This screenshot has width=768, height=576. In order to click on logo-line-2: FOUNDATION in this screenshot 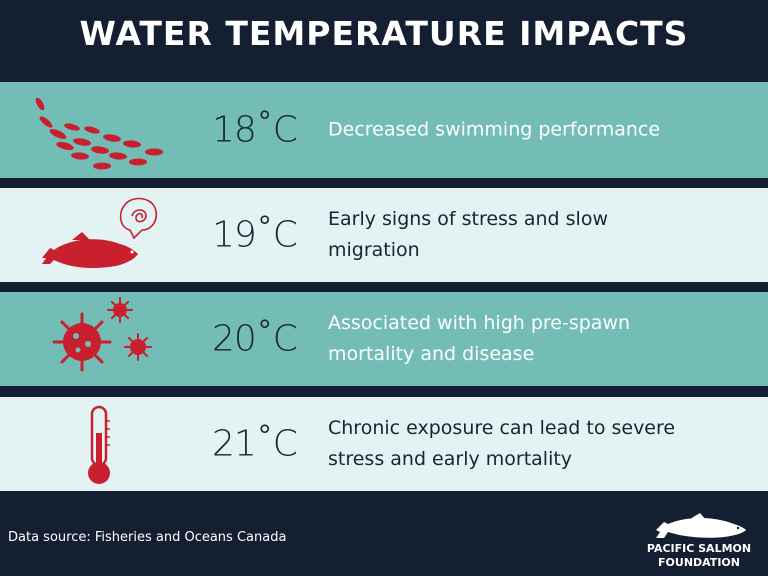, I will do `click(699, 562)`.